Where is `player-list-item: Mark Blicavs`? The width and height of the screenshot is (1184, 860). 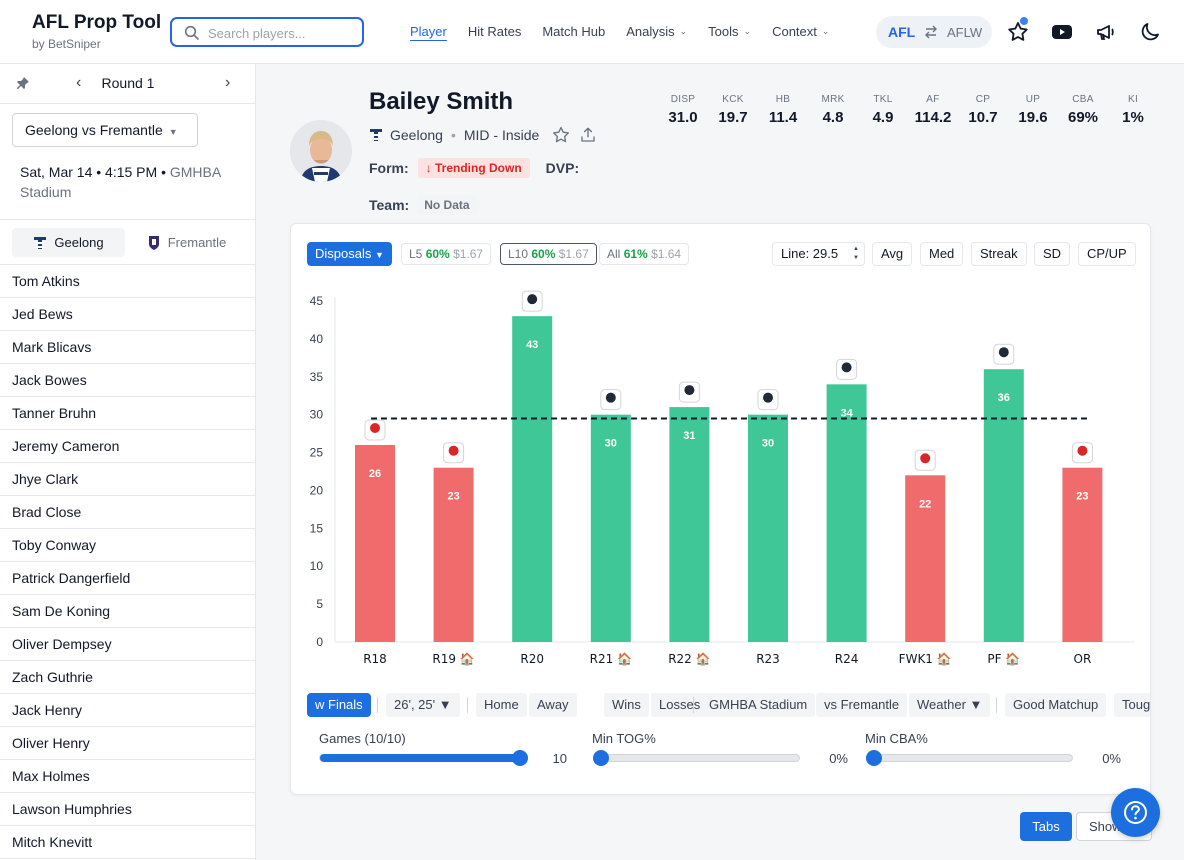
player-list-item: Mark Blicavs is located at coordinates (127, 347).